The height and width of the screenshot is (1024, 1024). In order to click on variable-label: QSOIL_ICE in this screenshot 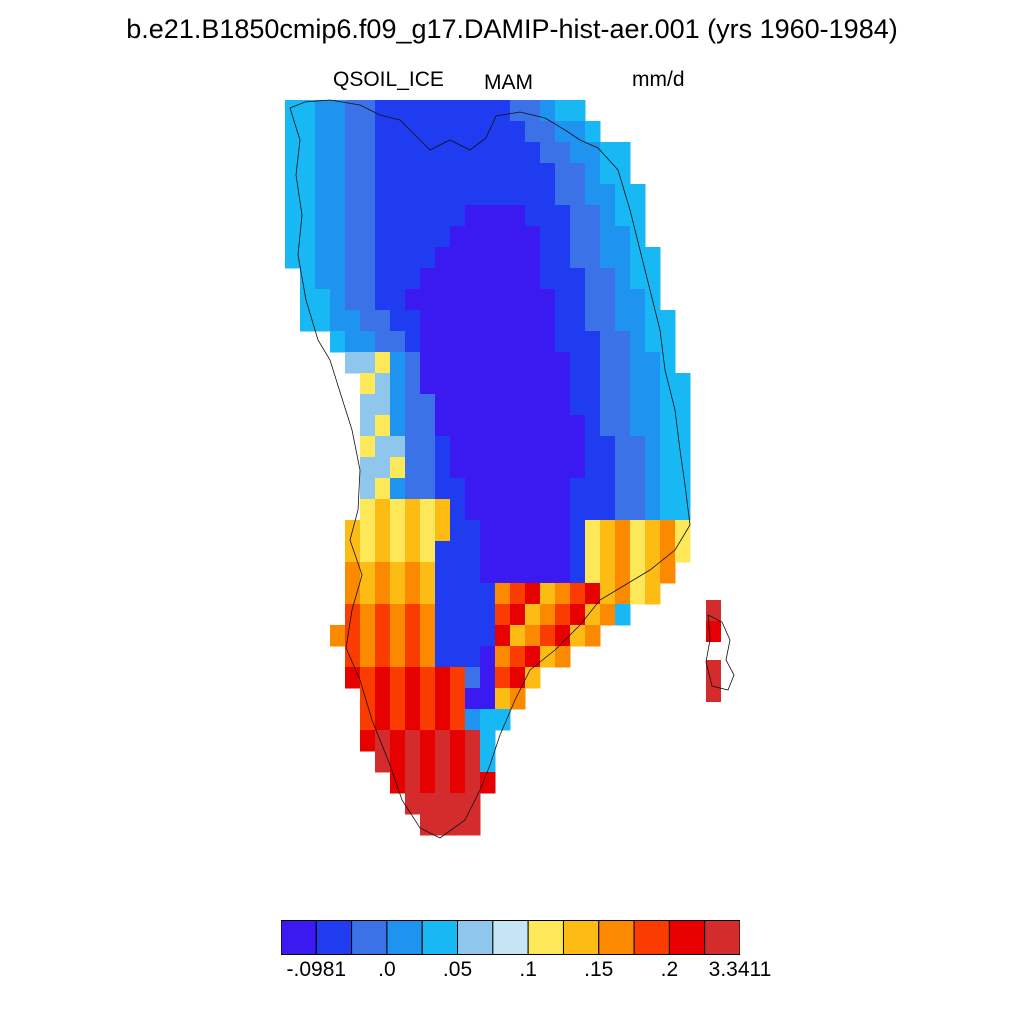, I will do `click(388, 79)`.